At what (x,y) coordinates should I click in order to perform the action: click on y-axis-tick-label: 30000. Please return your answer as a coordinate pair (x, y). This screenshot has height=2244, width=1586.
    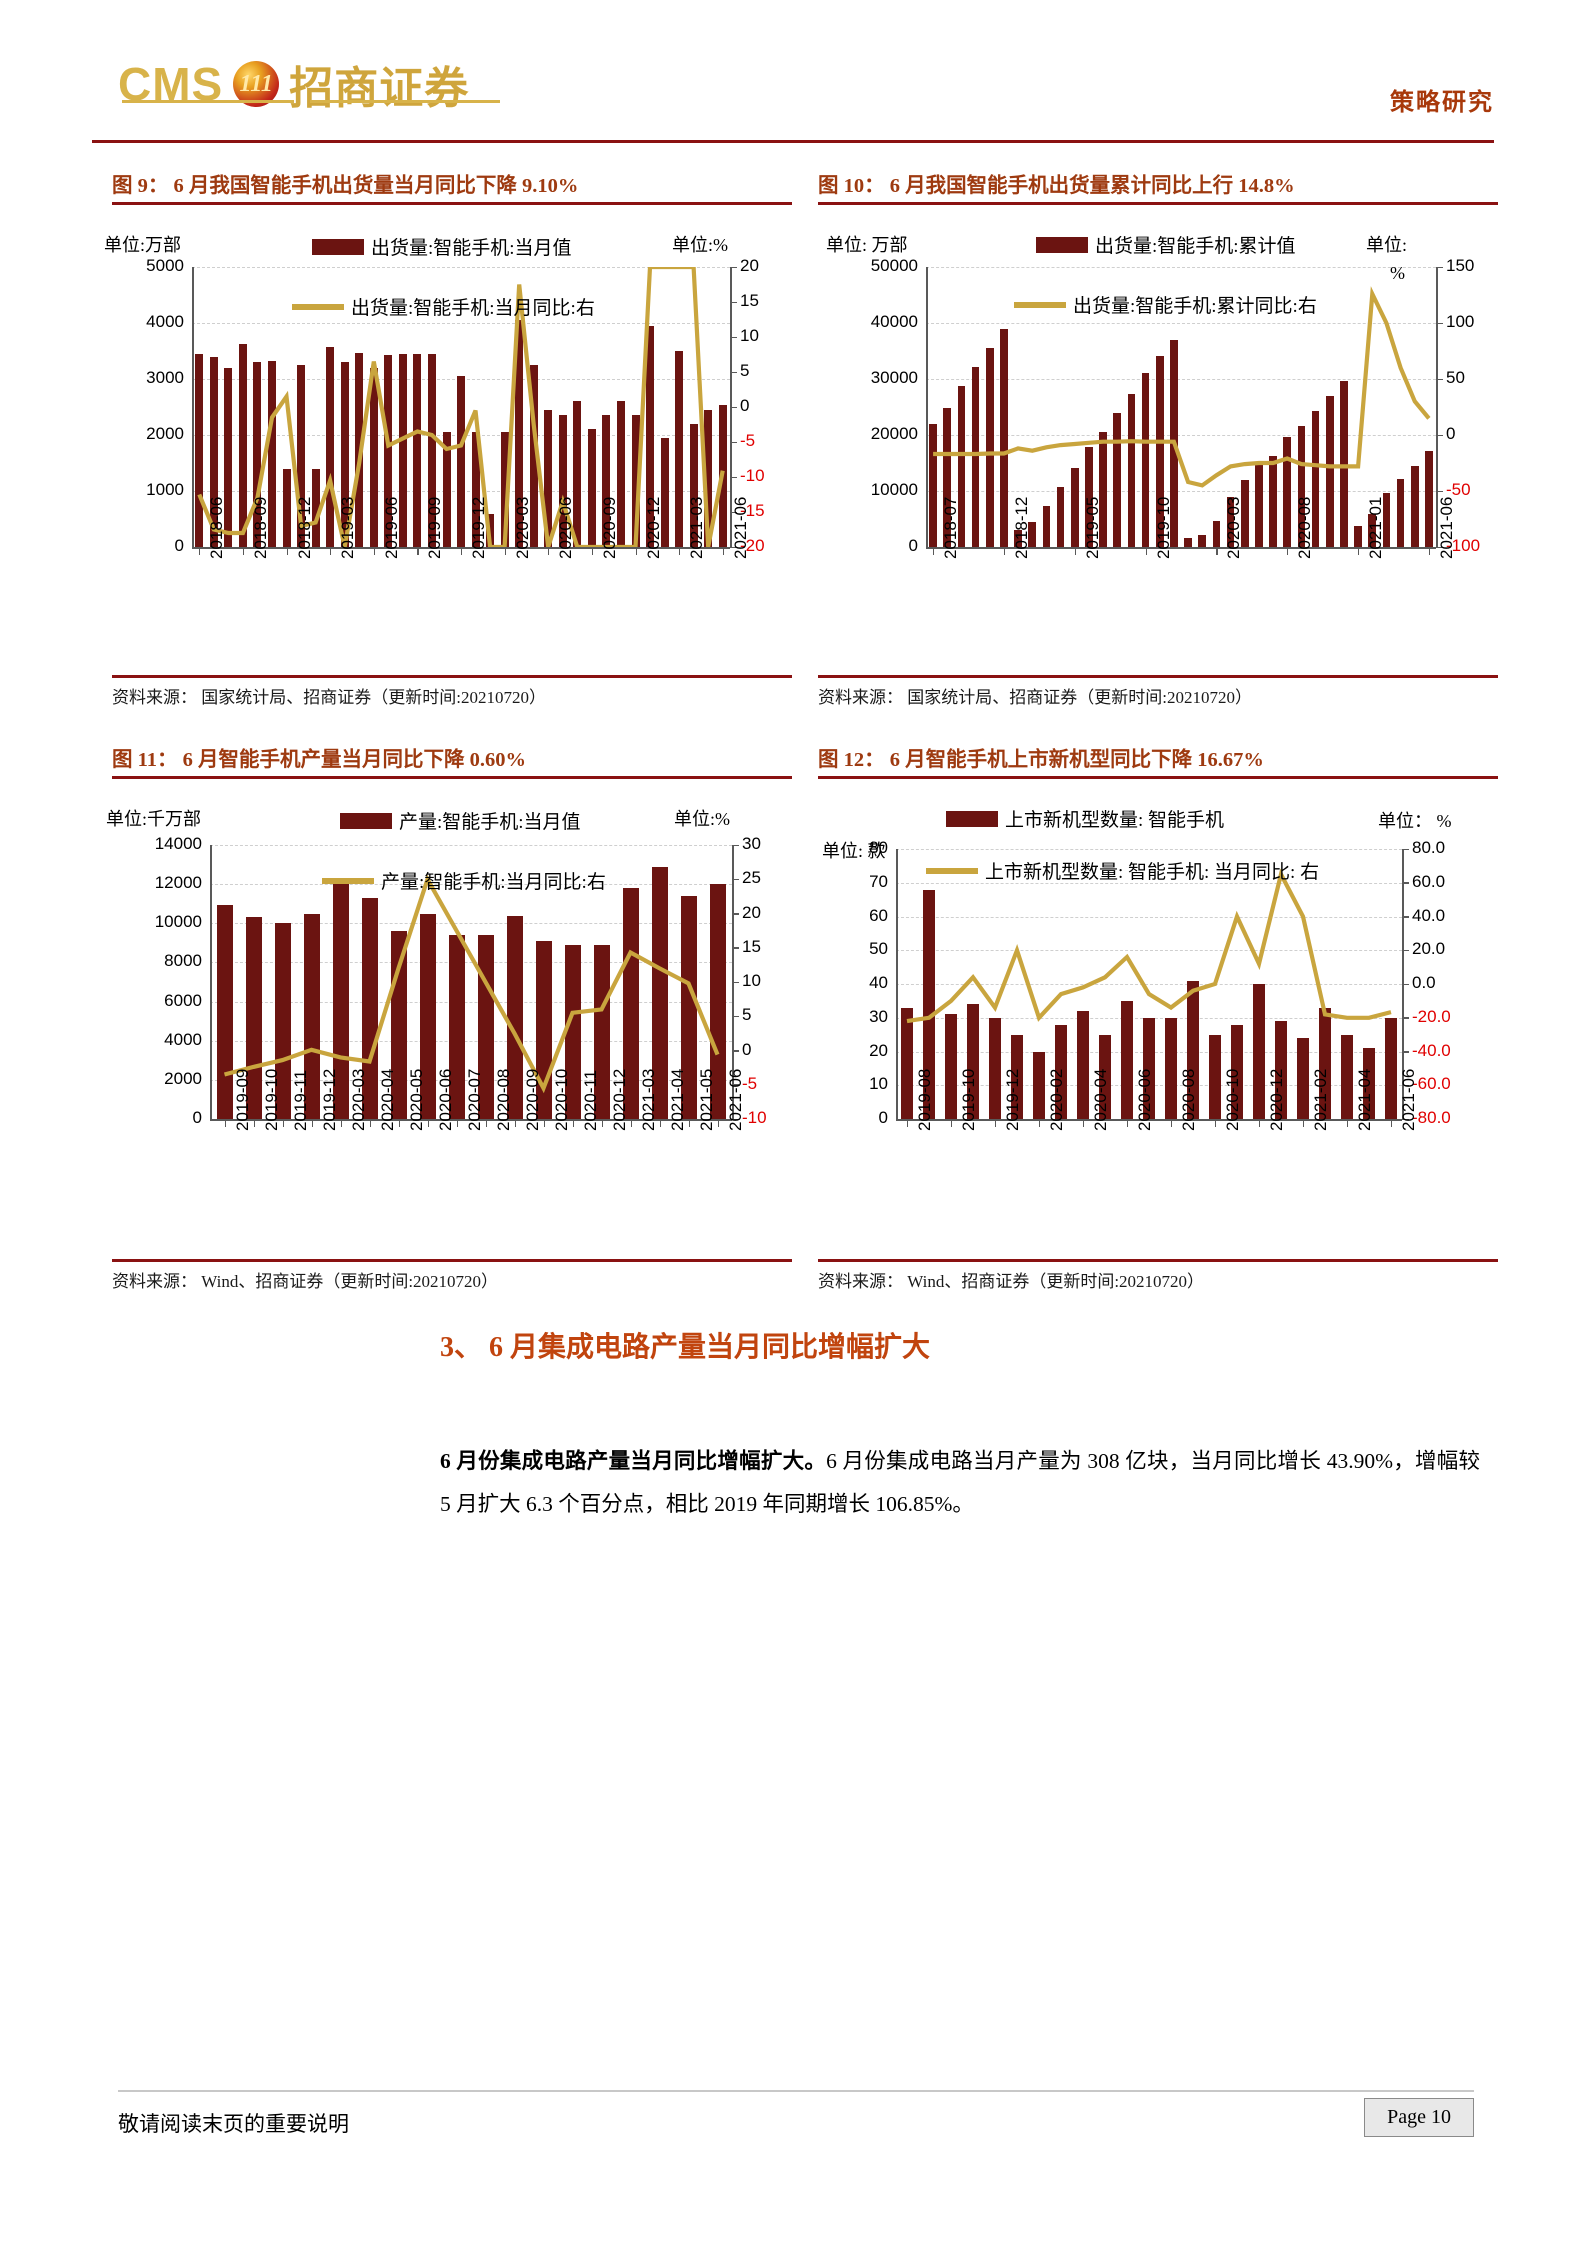
    Looking at the image, I should click on (894, 377).